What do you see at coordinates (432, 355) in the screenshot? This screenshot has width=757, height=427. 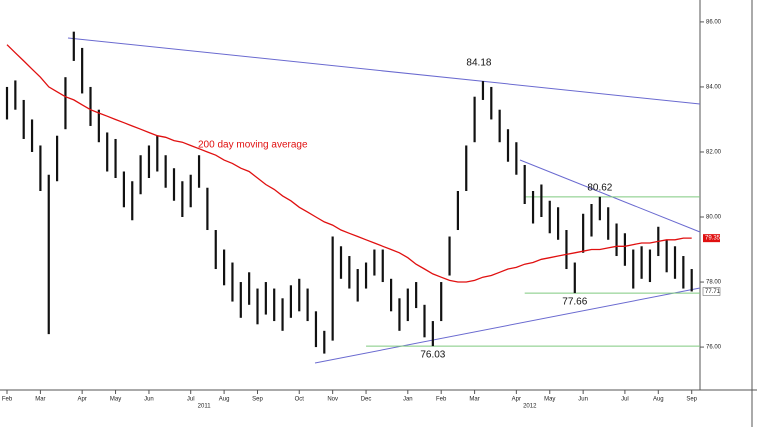 I see `level-label: 76.03` at bounding box center [432, 355].